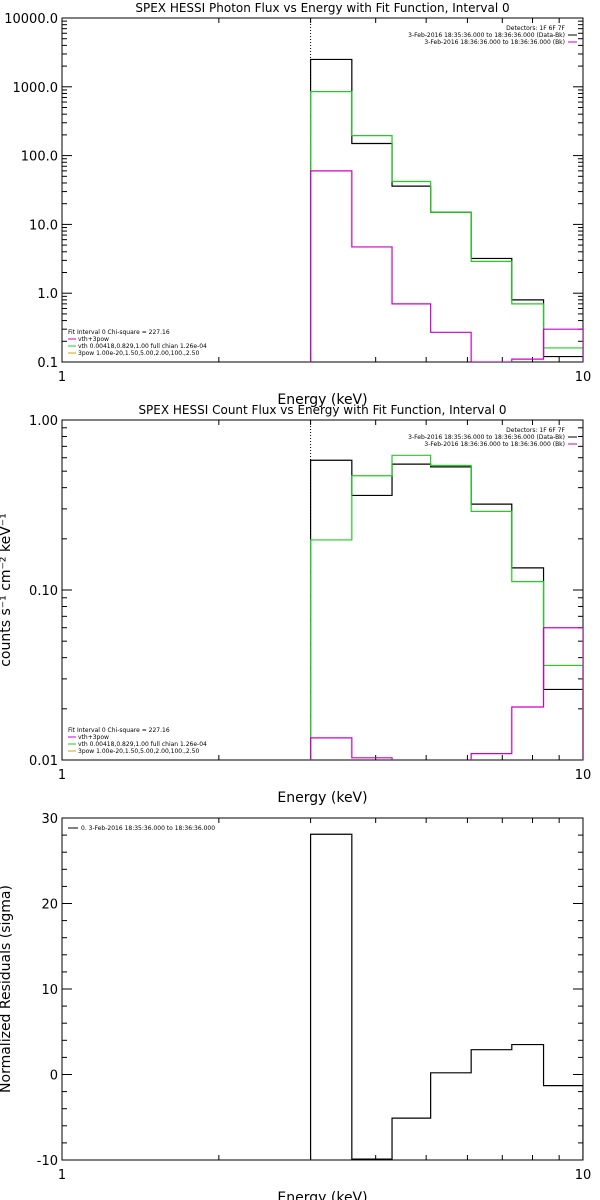  Describe the element at coordinates (43, 591) in the screenshot. I see `y-tick-label: 0.10` at that location.